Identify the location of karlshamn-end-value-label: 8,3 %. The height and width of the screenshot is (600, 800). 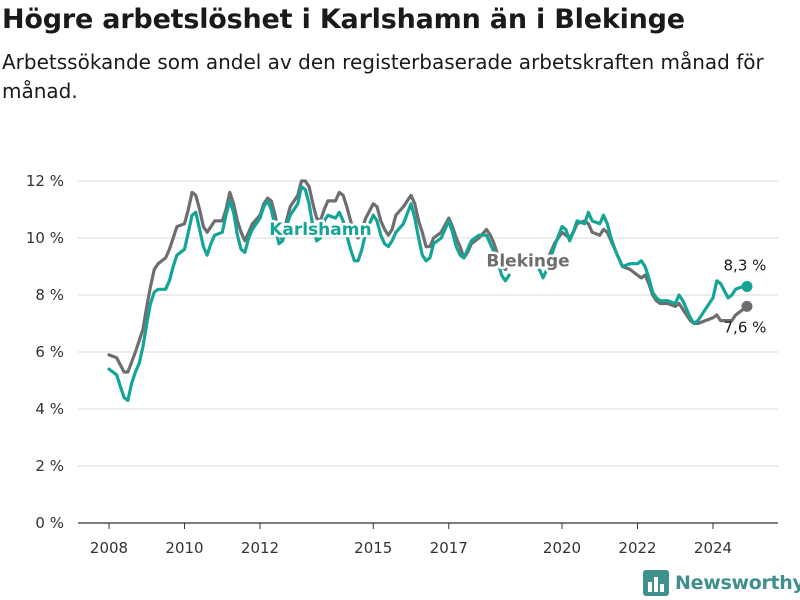
(745, 265).